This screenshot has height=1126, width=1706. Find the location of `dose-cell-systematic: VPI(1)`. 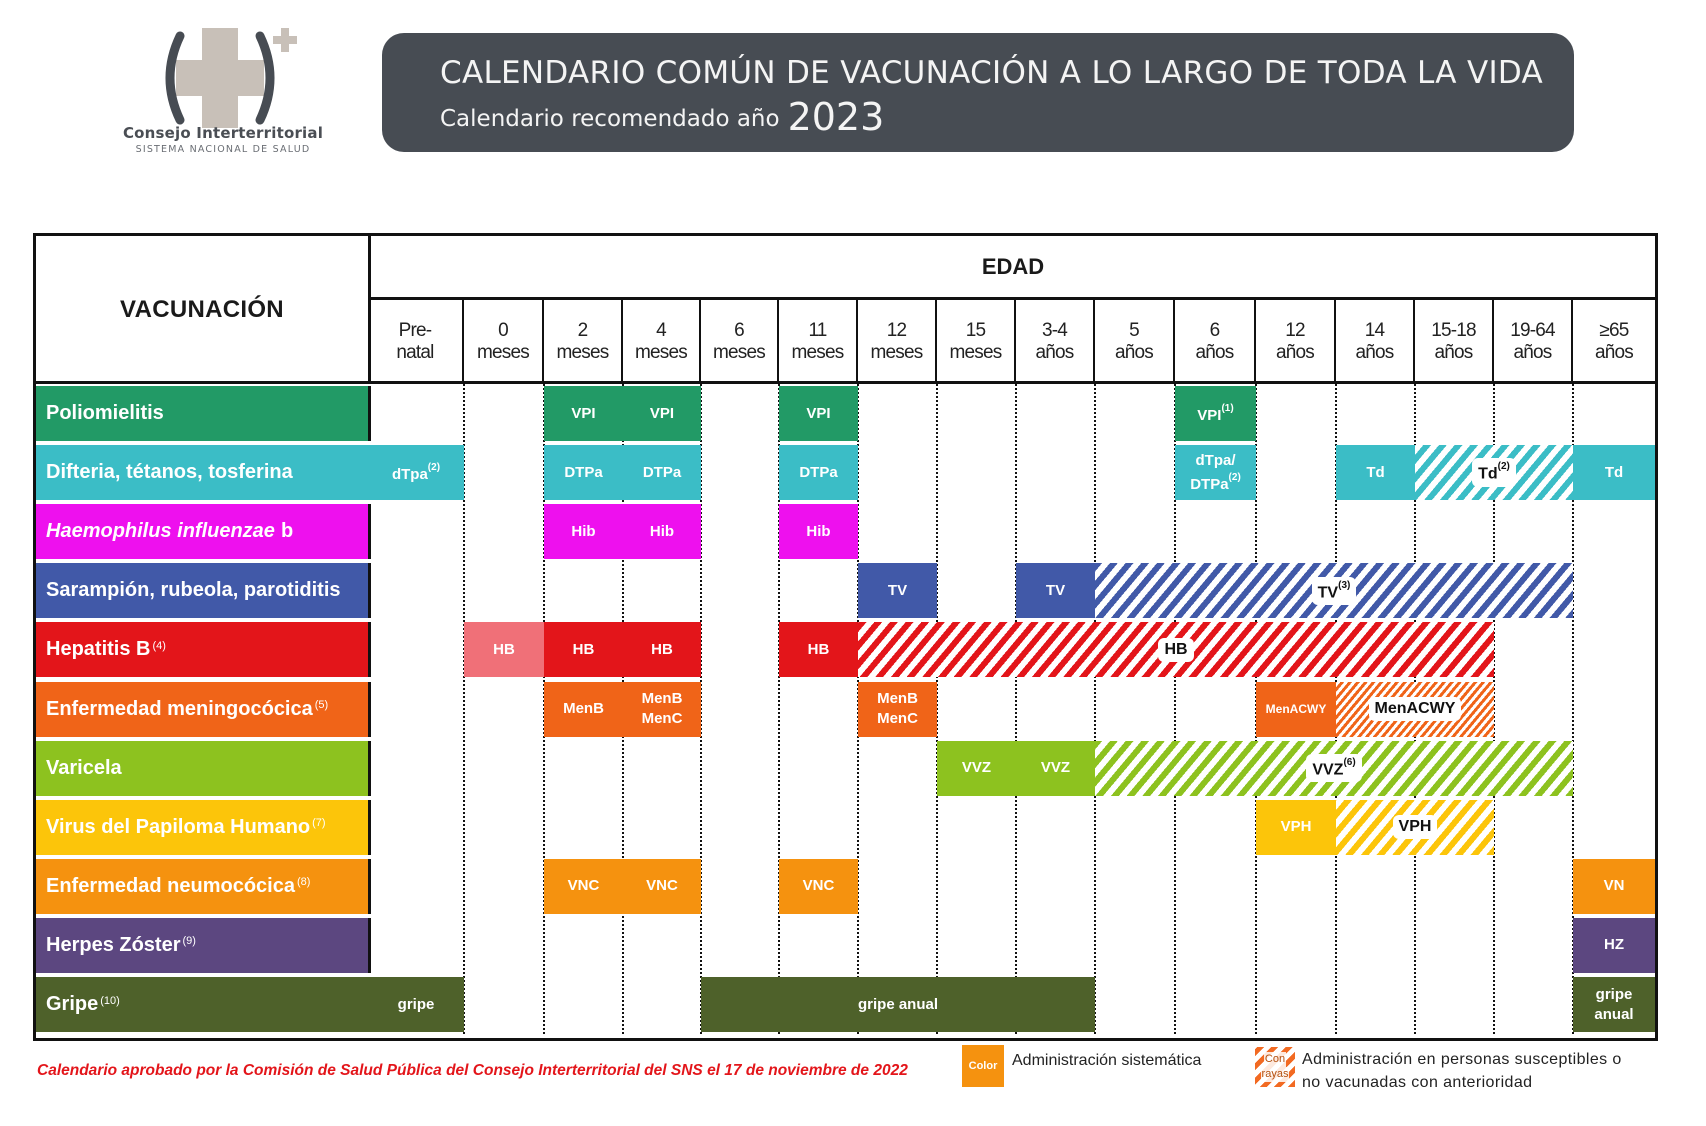

dose-cell-systematic: VPI(1) is located at coordinates (1215, 414).